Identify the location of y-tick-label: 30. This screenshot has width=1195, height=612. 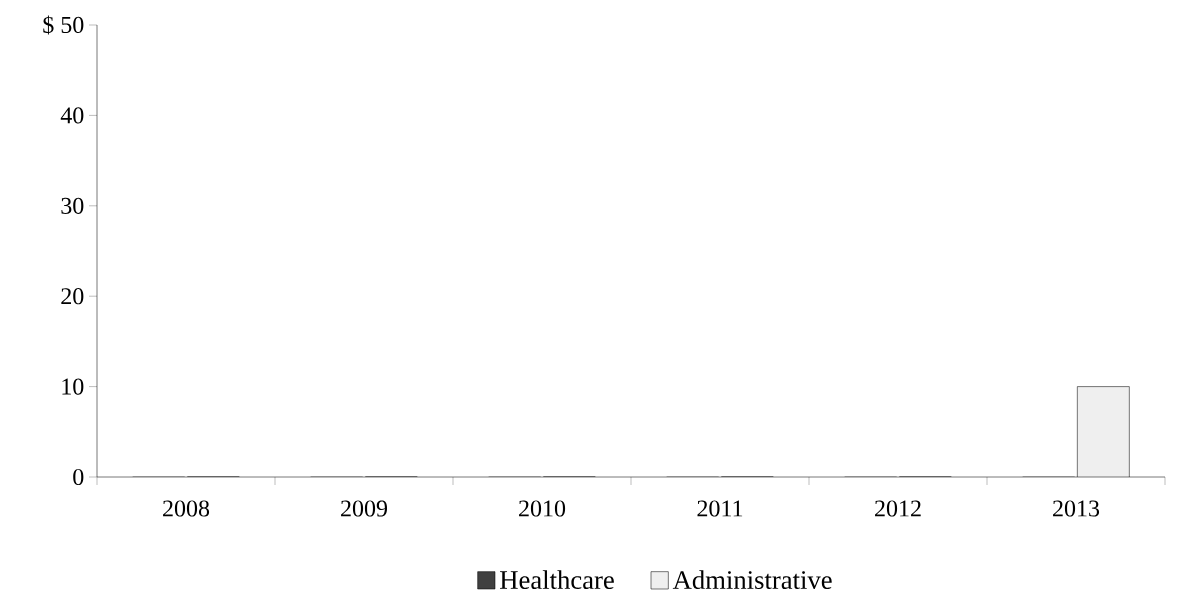
(72, 205).